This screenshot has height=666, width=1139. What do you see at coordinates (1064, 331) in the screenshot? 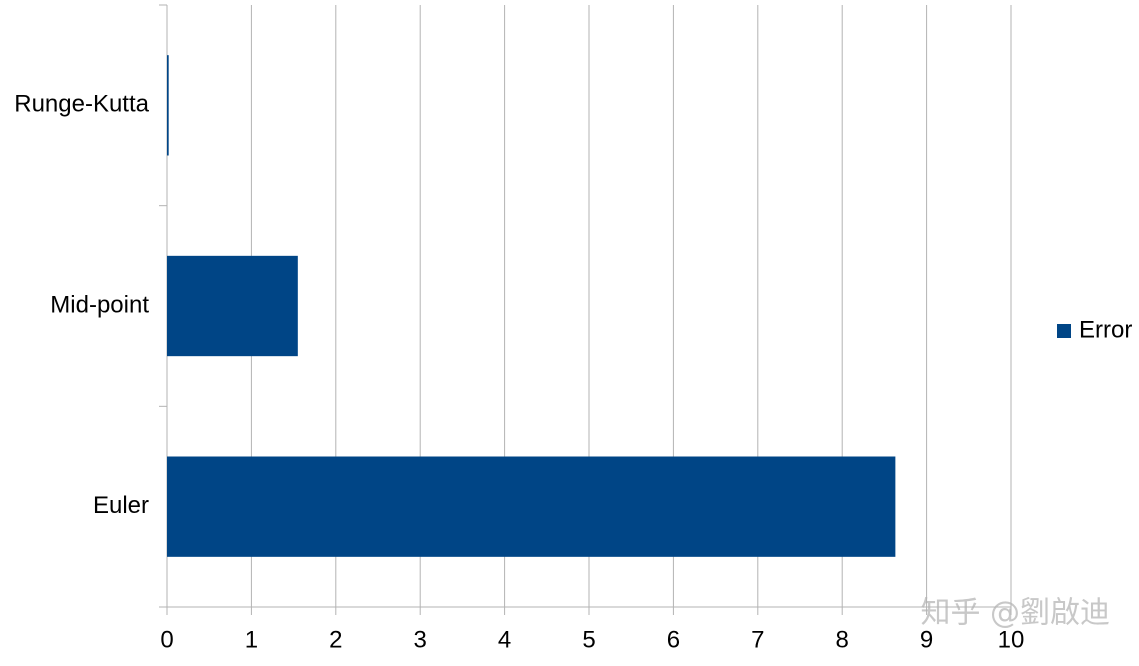
I see `legend-swatch` at bounding box center [1064, 331].